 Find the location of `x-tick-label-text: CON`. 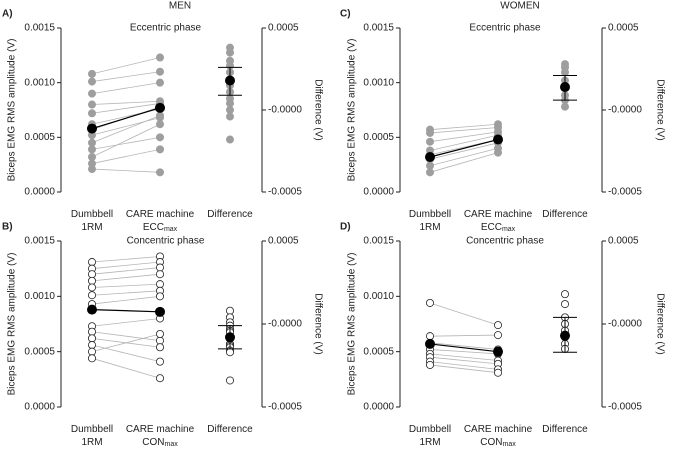

x-tick-label-text: CON is located at coordinates (491, 442).